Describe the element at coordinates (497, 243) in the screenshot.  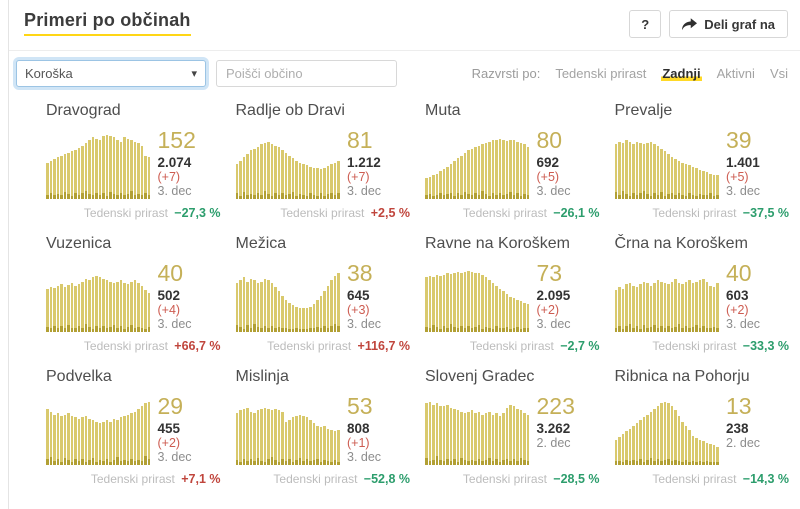
I see `municipality-name: Ravne na Koroškem` at that location.